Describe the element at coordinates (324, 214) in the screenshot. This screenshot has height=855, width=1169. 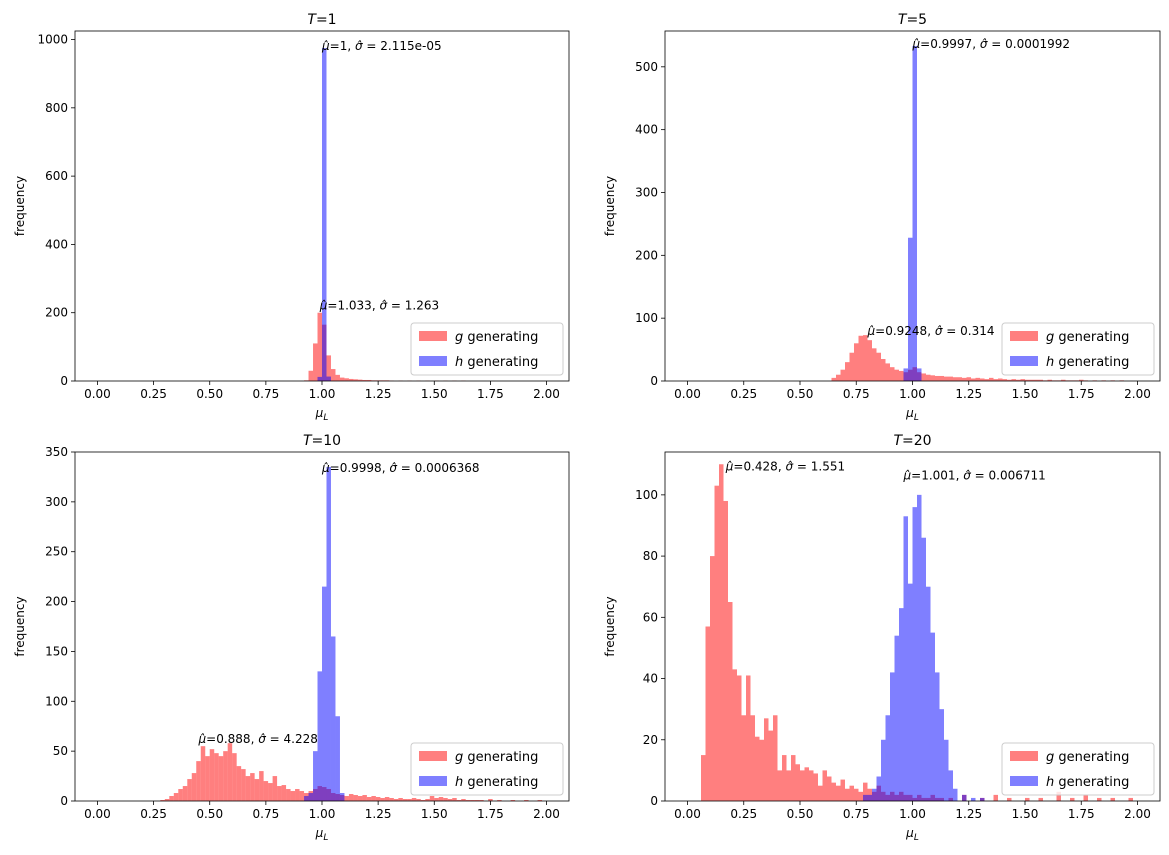
I see `series-h-generating` at that location.